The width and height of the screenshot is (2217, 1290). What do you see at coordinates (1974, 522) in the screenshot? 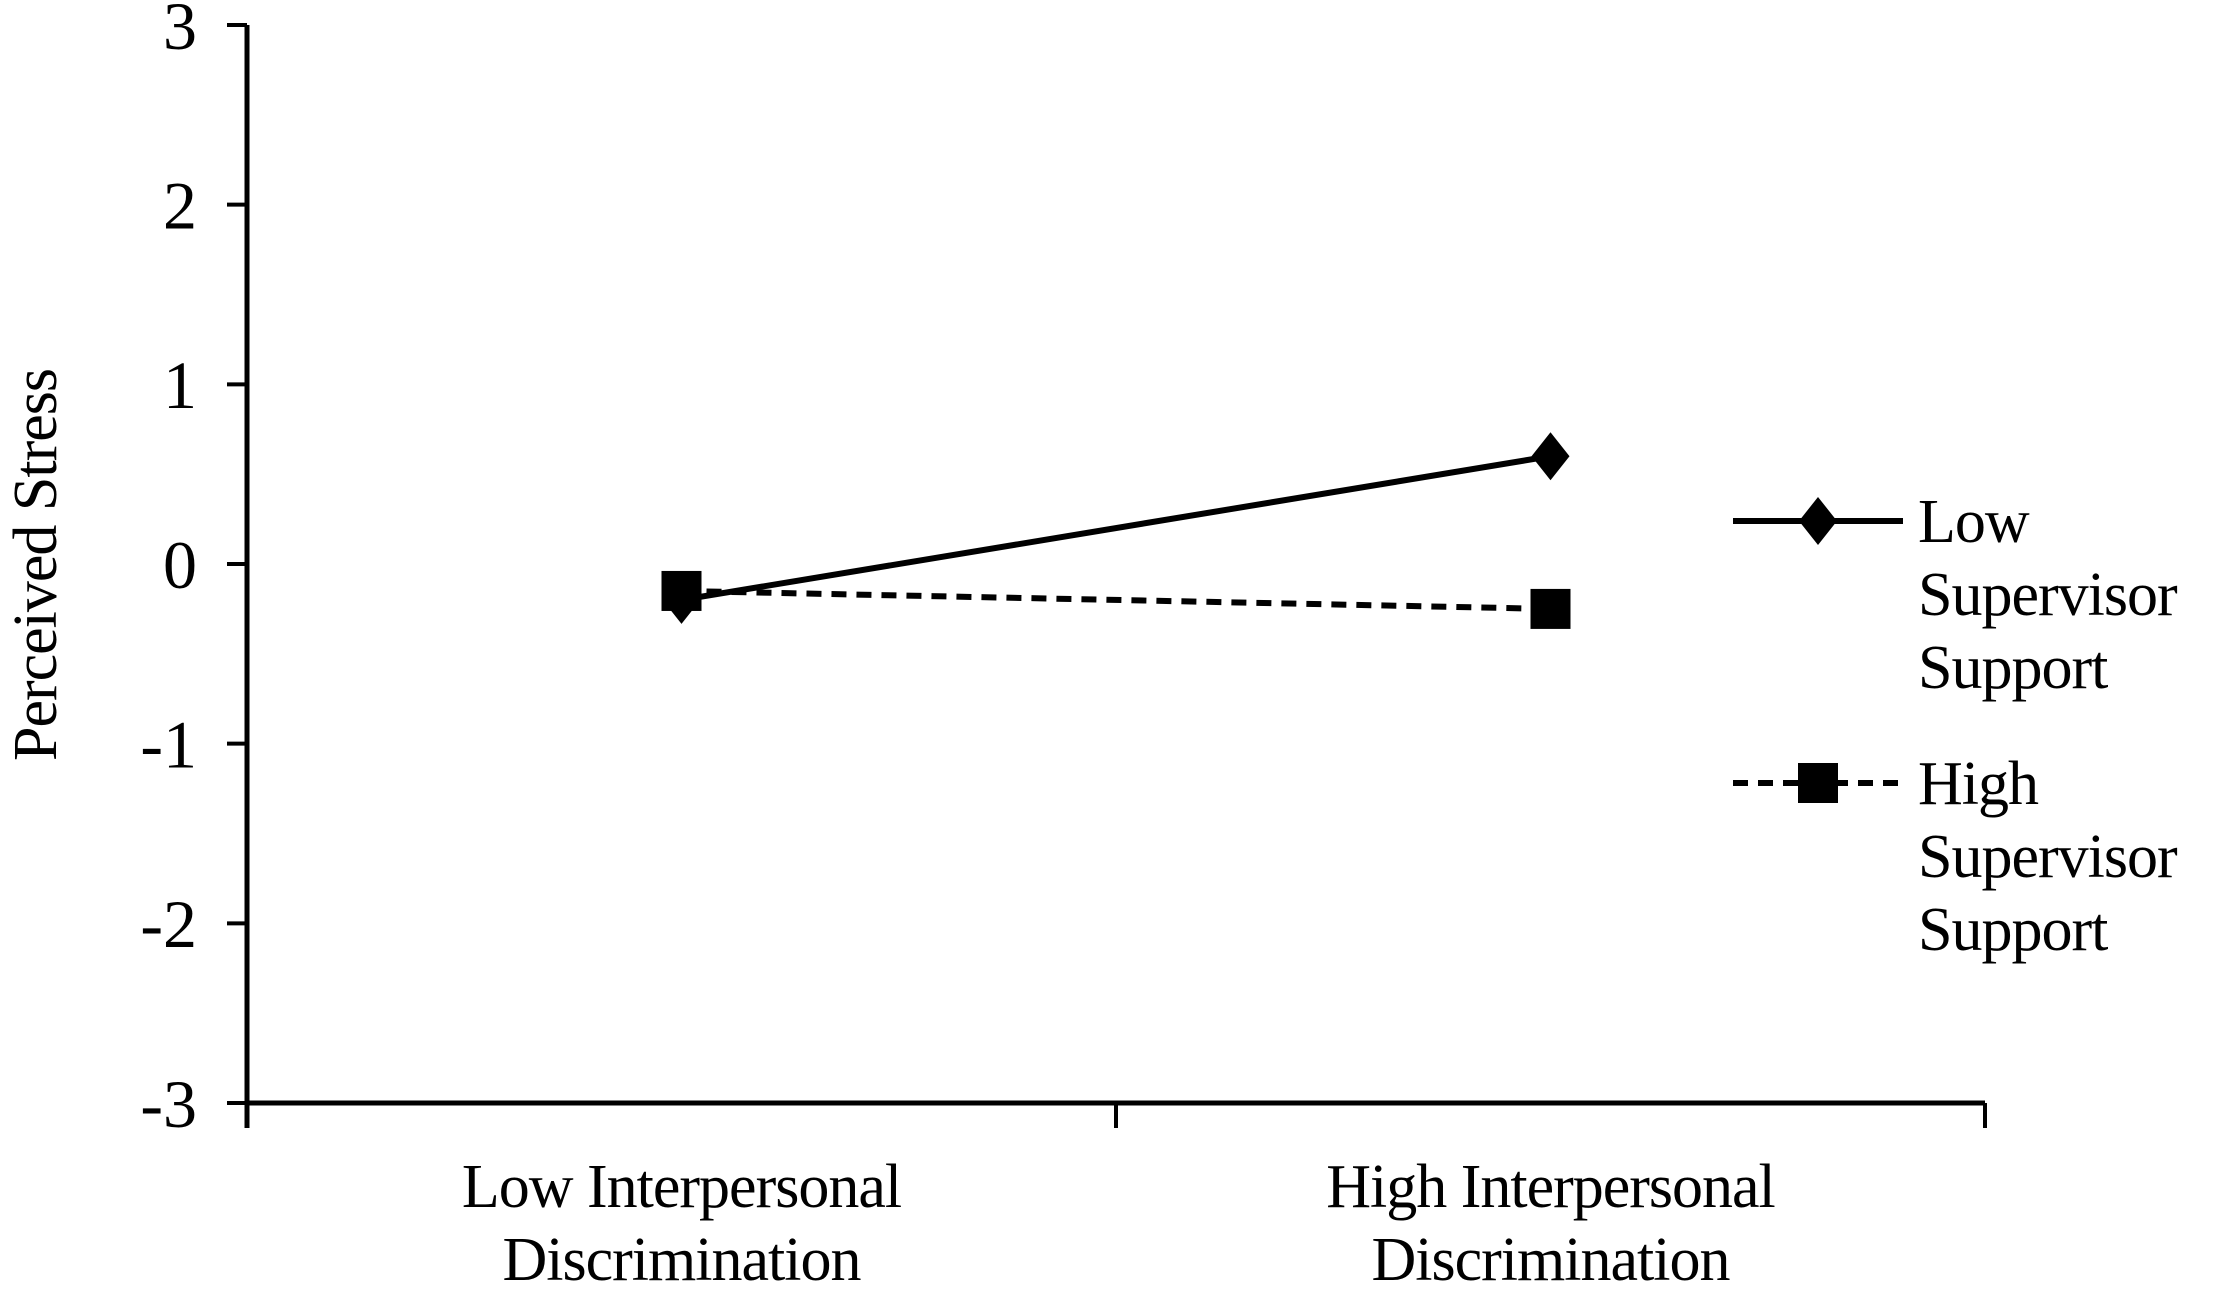
I see `legend-label-line: Low` at bounding box center [1974, 522].